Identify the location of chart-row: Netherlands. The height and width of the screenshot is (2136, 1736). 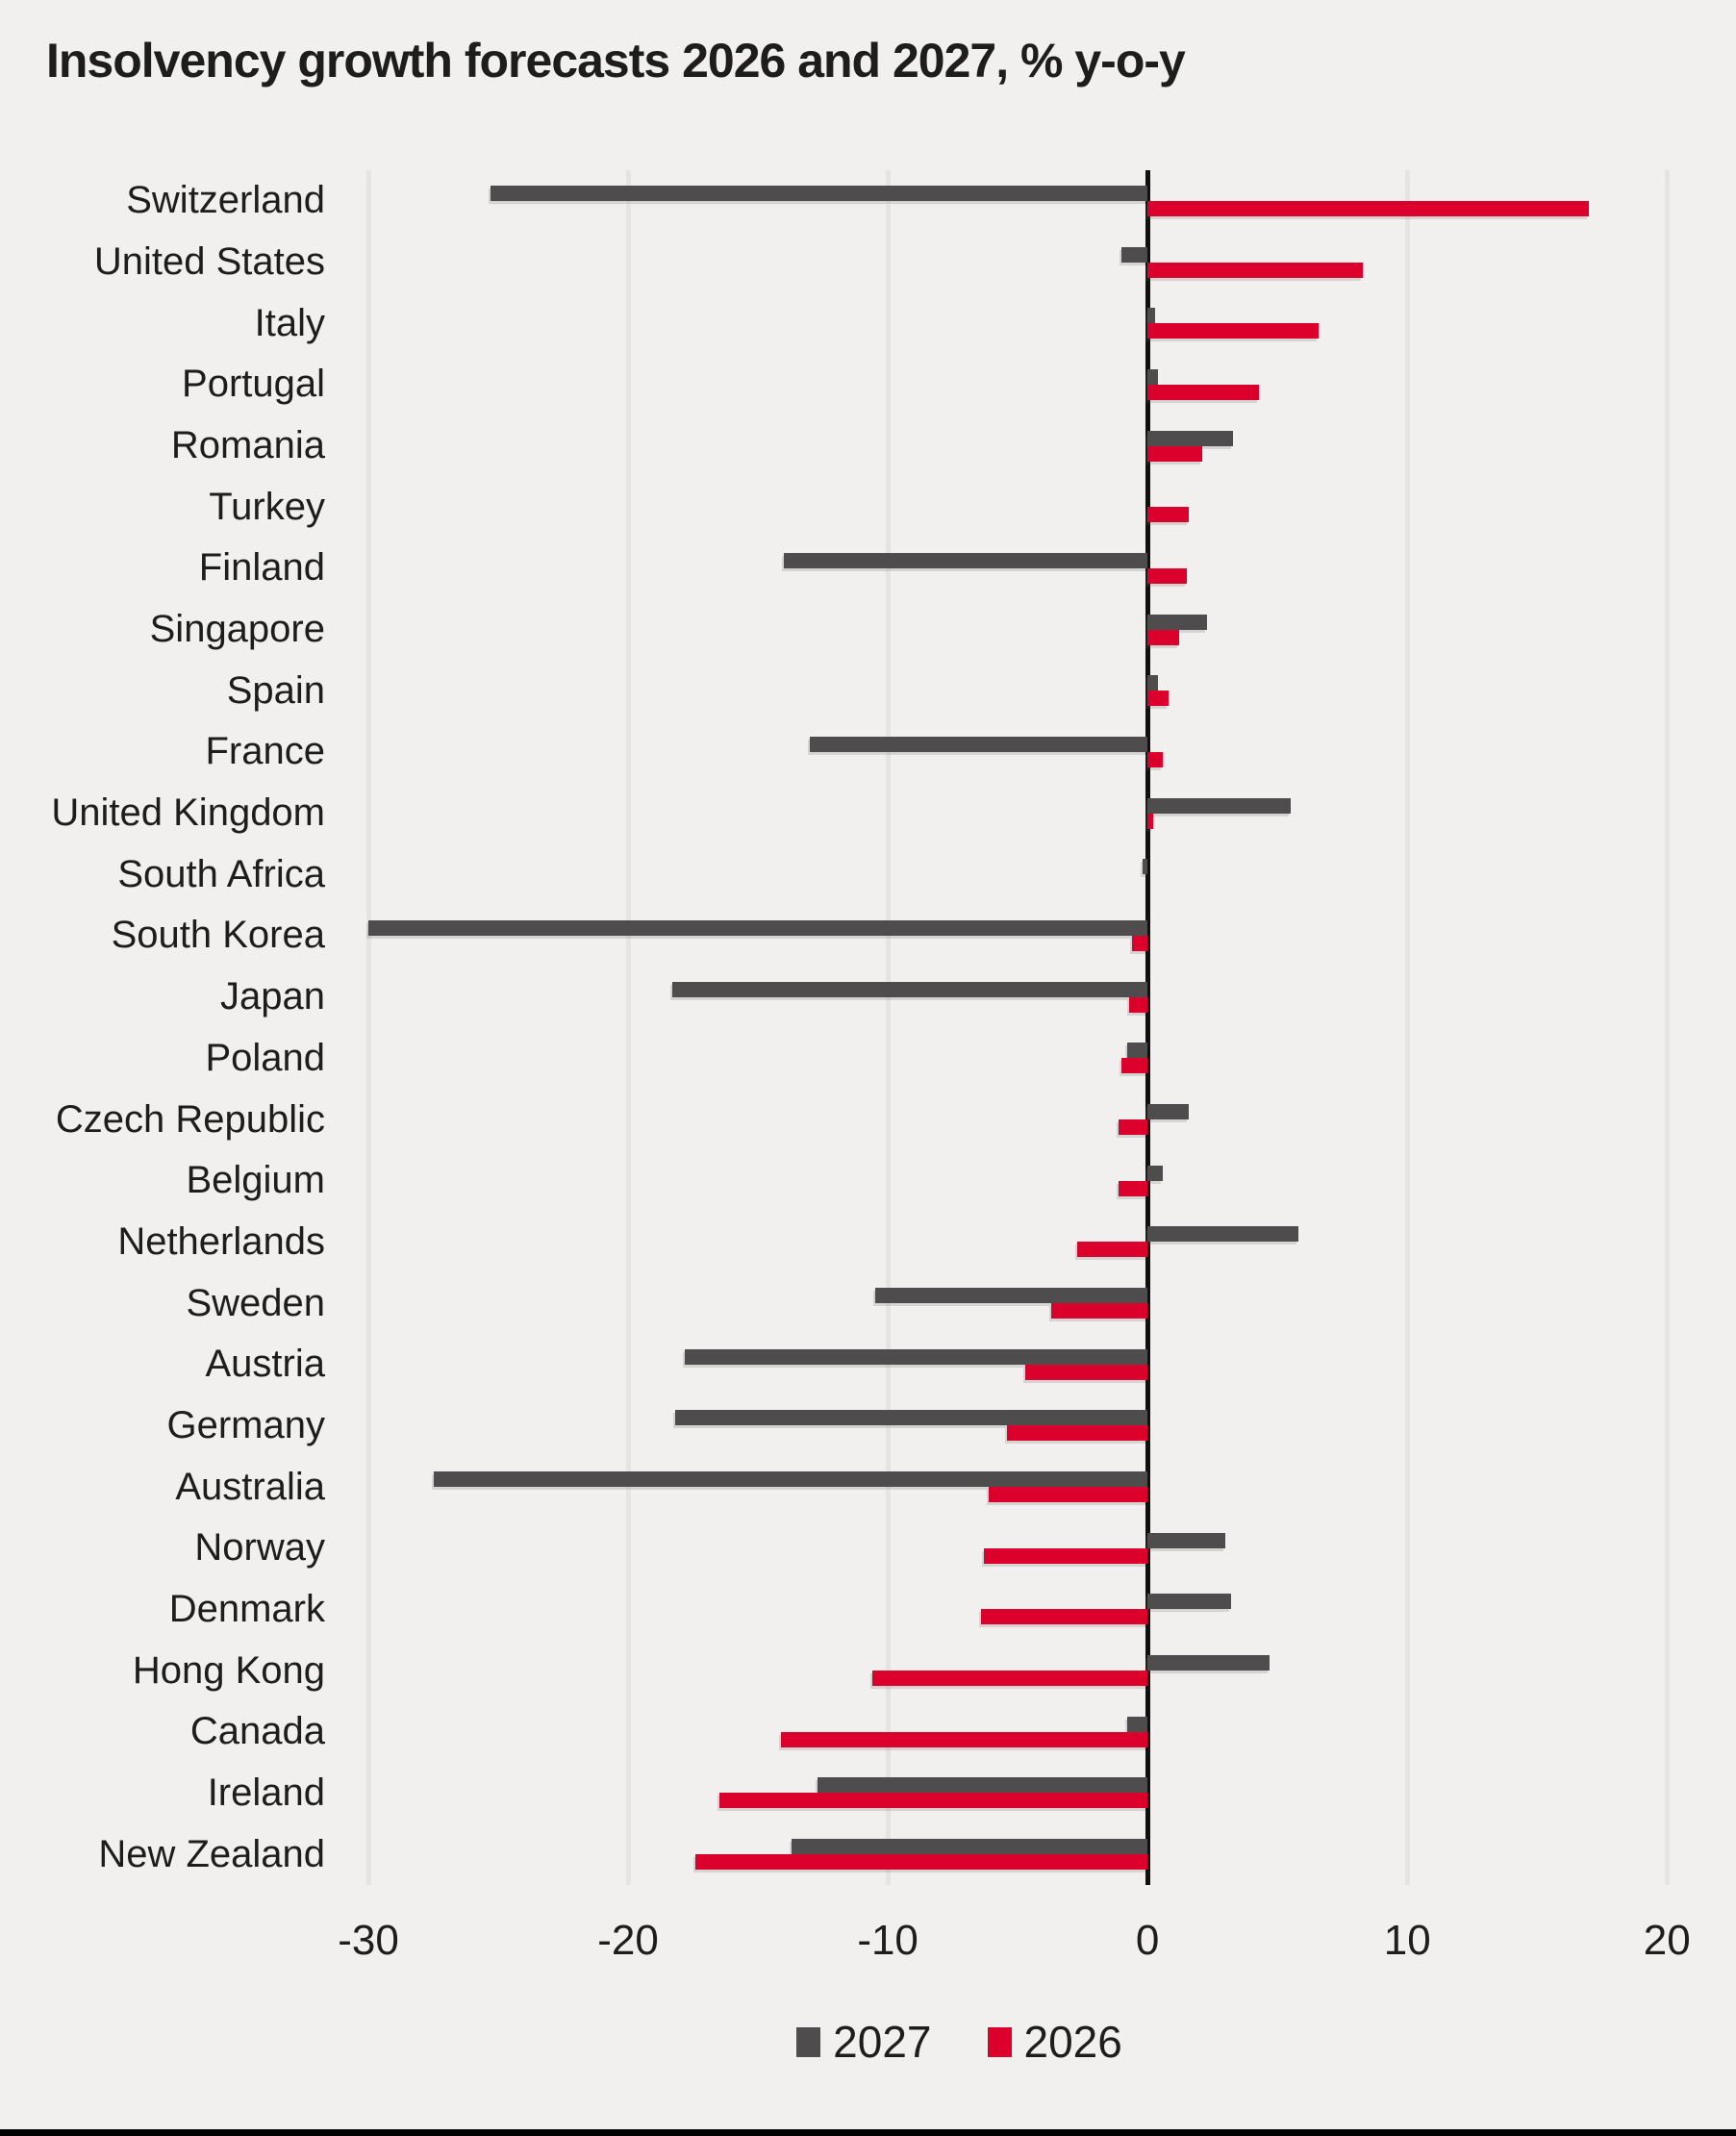
(868, 1242).